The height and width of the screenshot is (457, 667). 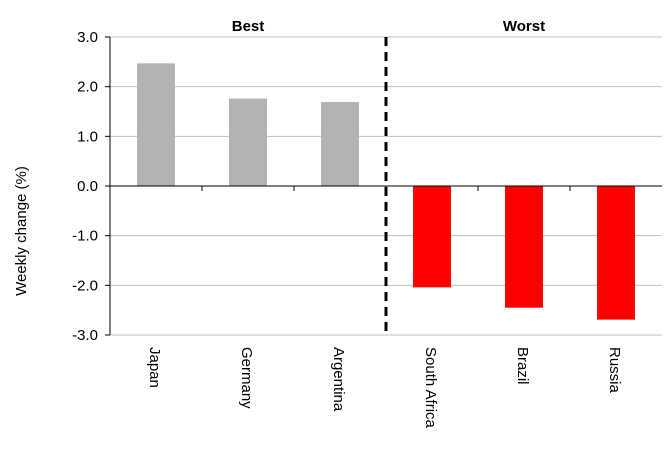 What do you see at coordinates (524, 26) in the screenshot?
I see `group-header-worst: Worst` at bounding box center [524, 26].